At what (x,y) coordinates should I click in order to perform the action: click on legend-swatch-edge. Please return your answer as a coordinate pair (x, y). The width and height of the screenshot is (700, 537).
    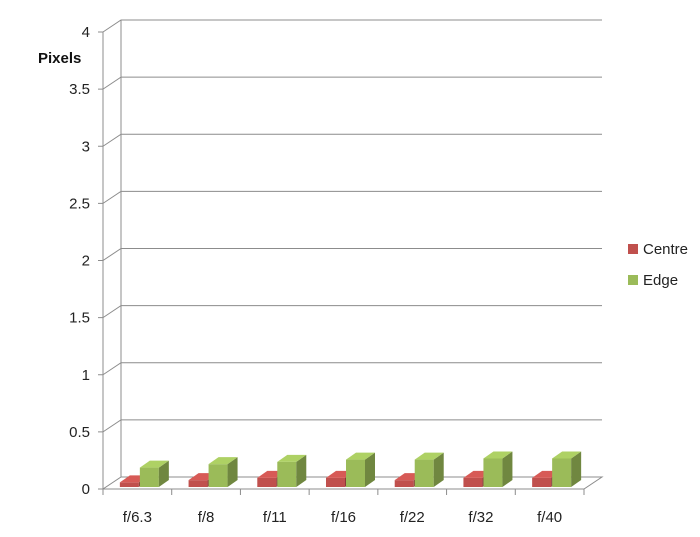
    Looking at the image, I should click on (633, 280).